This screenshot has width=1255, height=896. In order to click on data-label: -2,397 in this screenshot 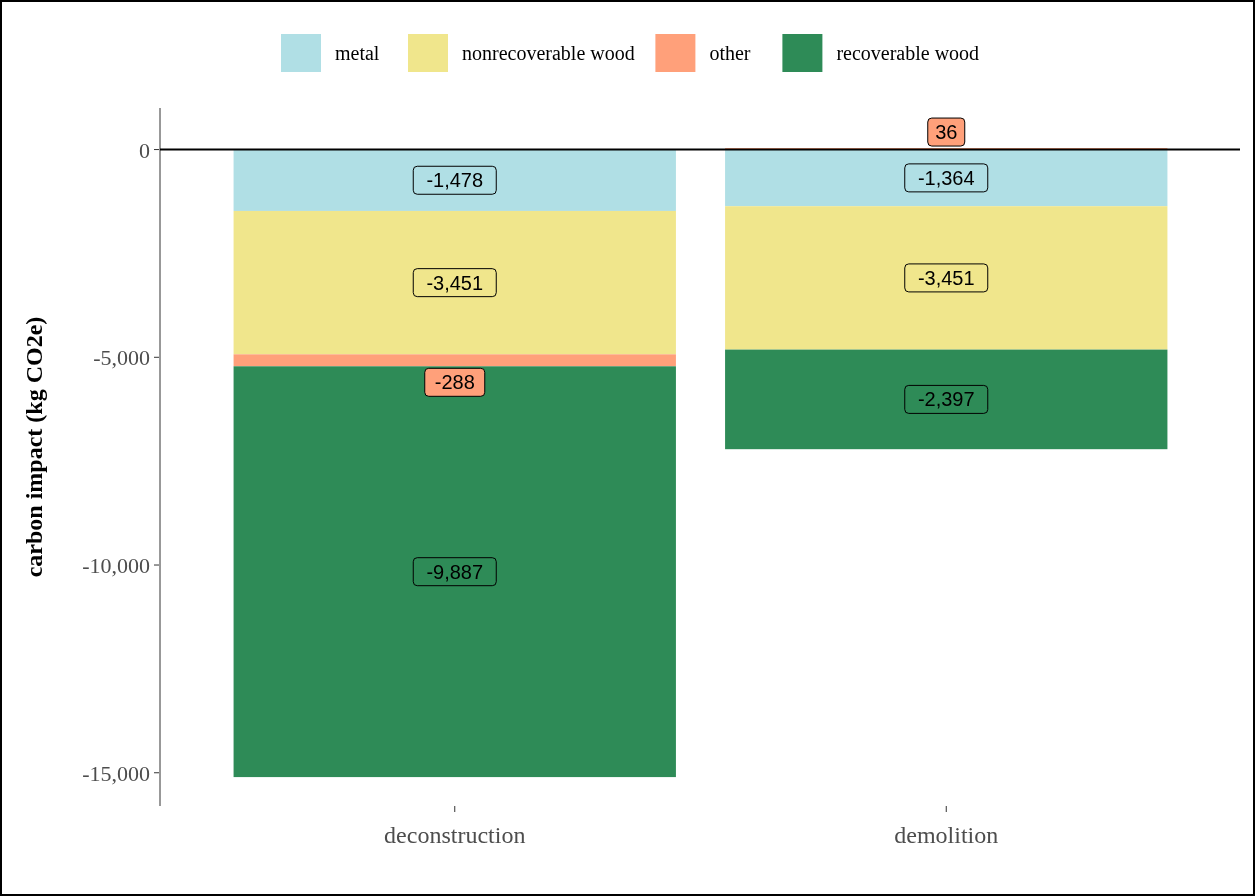, I will do `click(946, 399)`.